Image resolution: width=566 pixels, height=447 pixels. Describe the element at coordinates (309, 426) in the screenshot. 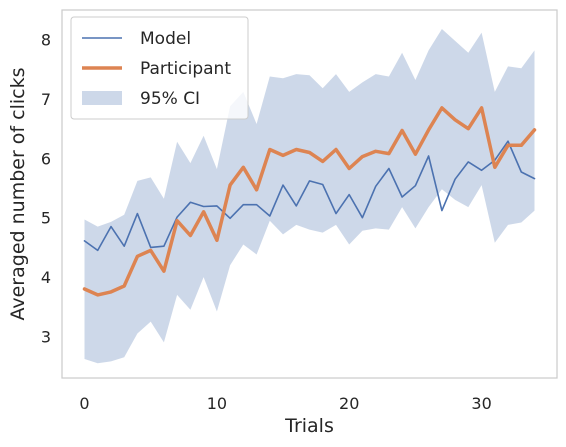

I see `x-axis-label: Trials` at that location.